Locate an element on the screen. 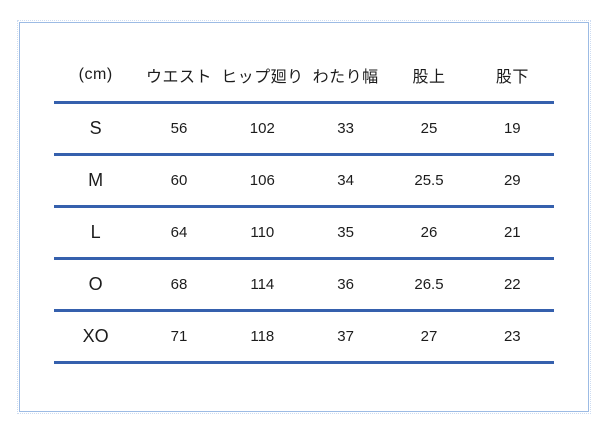 The image size is (610, 437). value-cell: 68 is located at coordinates (179, 285).